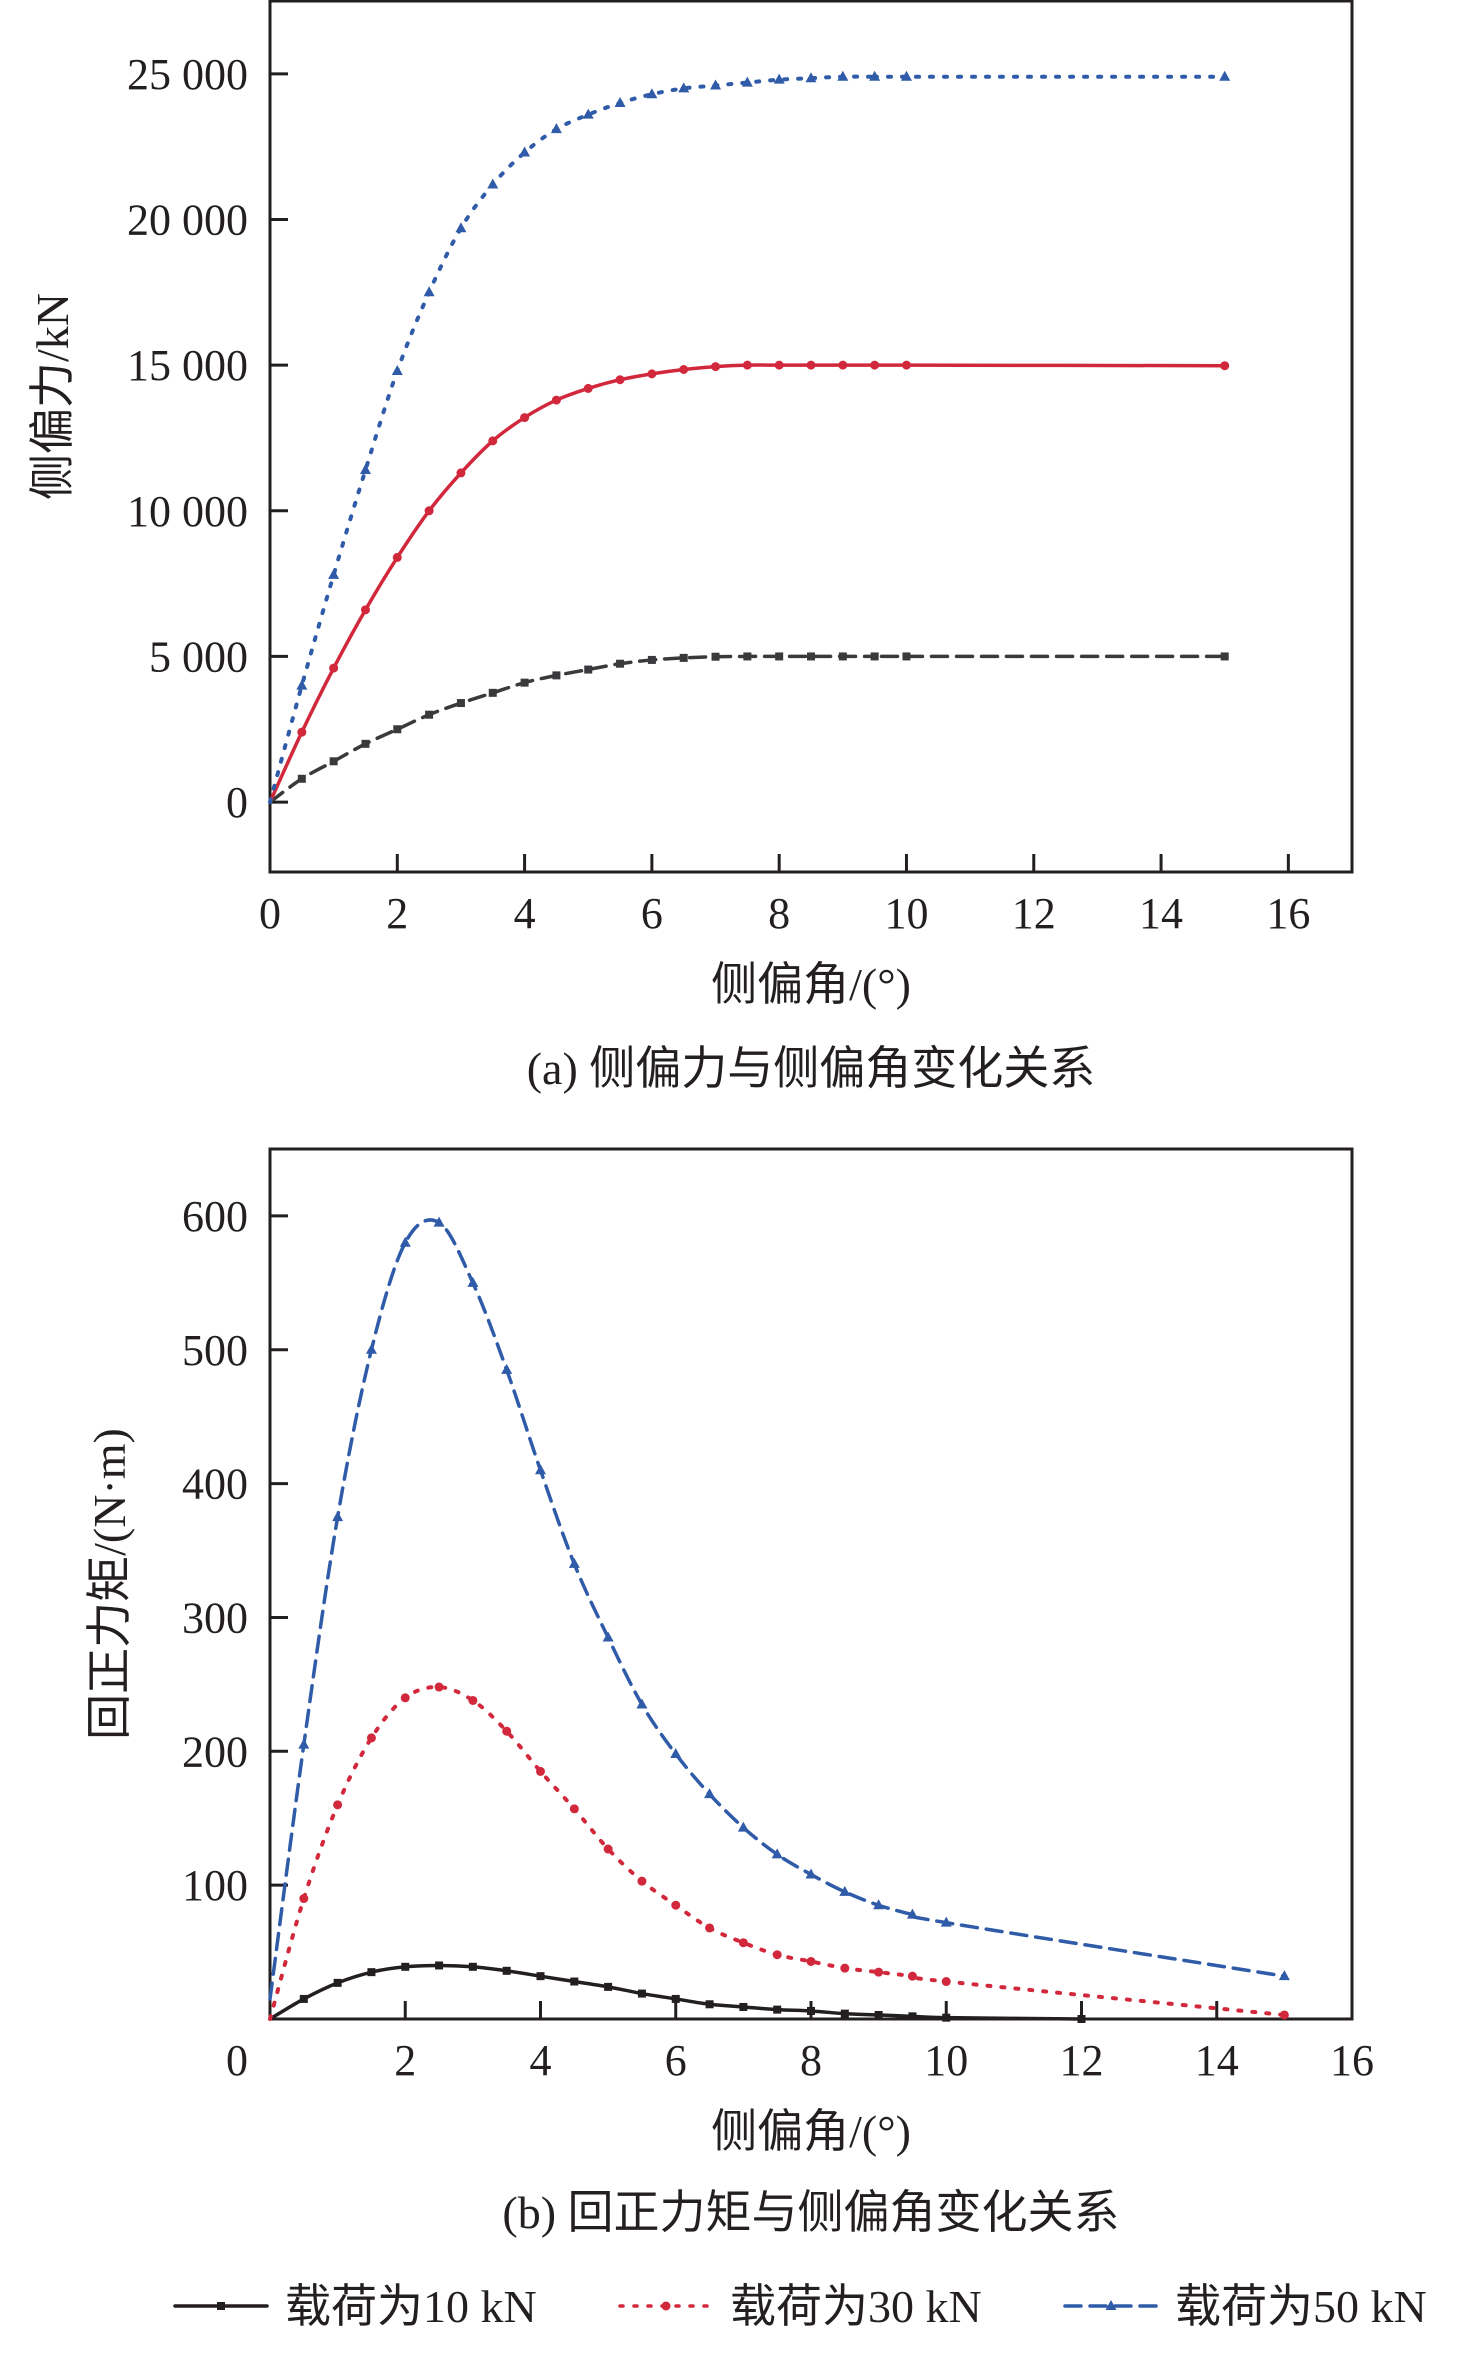  I want to click on legend-label: 载荷为30 kN, so click(856, 2306).